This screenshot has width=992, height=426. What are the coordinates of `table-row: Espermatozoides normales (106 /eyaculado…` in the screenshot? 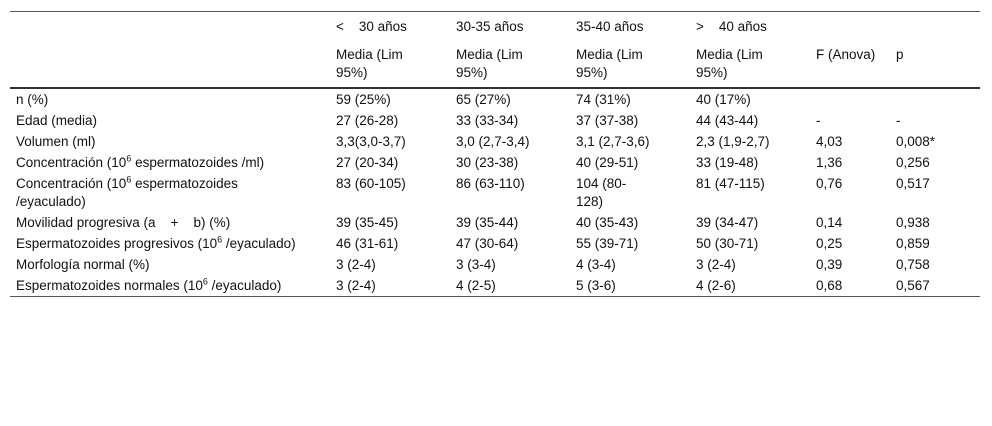 It's located at (495, 286).